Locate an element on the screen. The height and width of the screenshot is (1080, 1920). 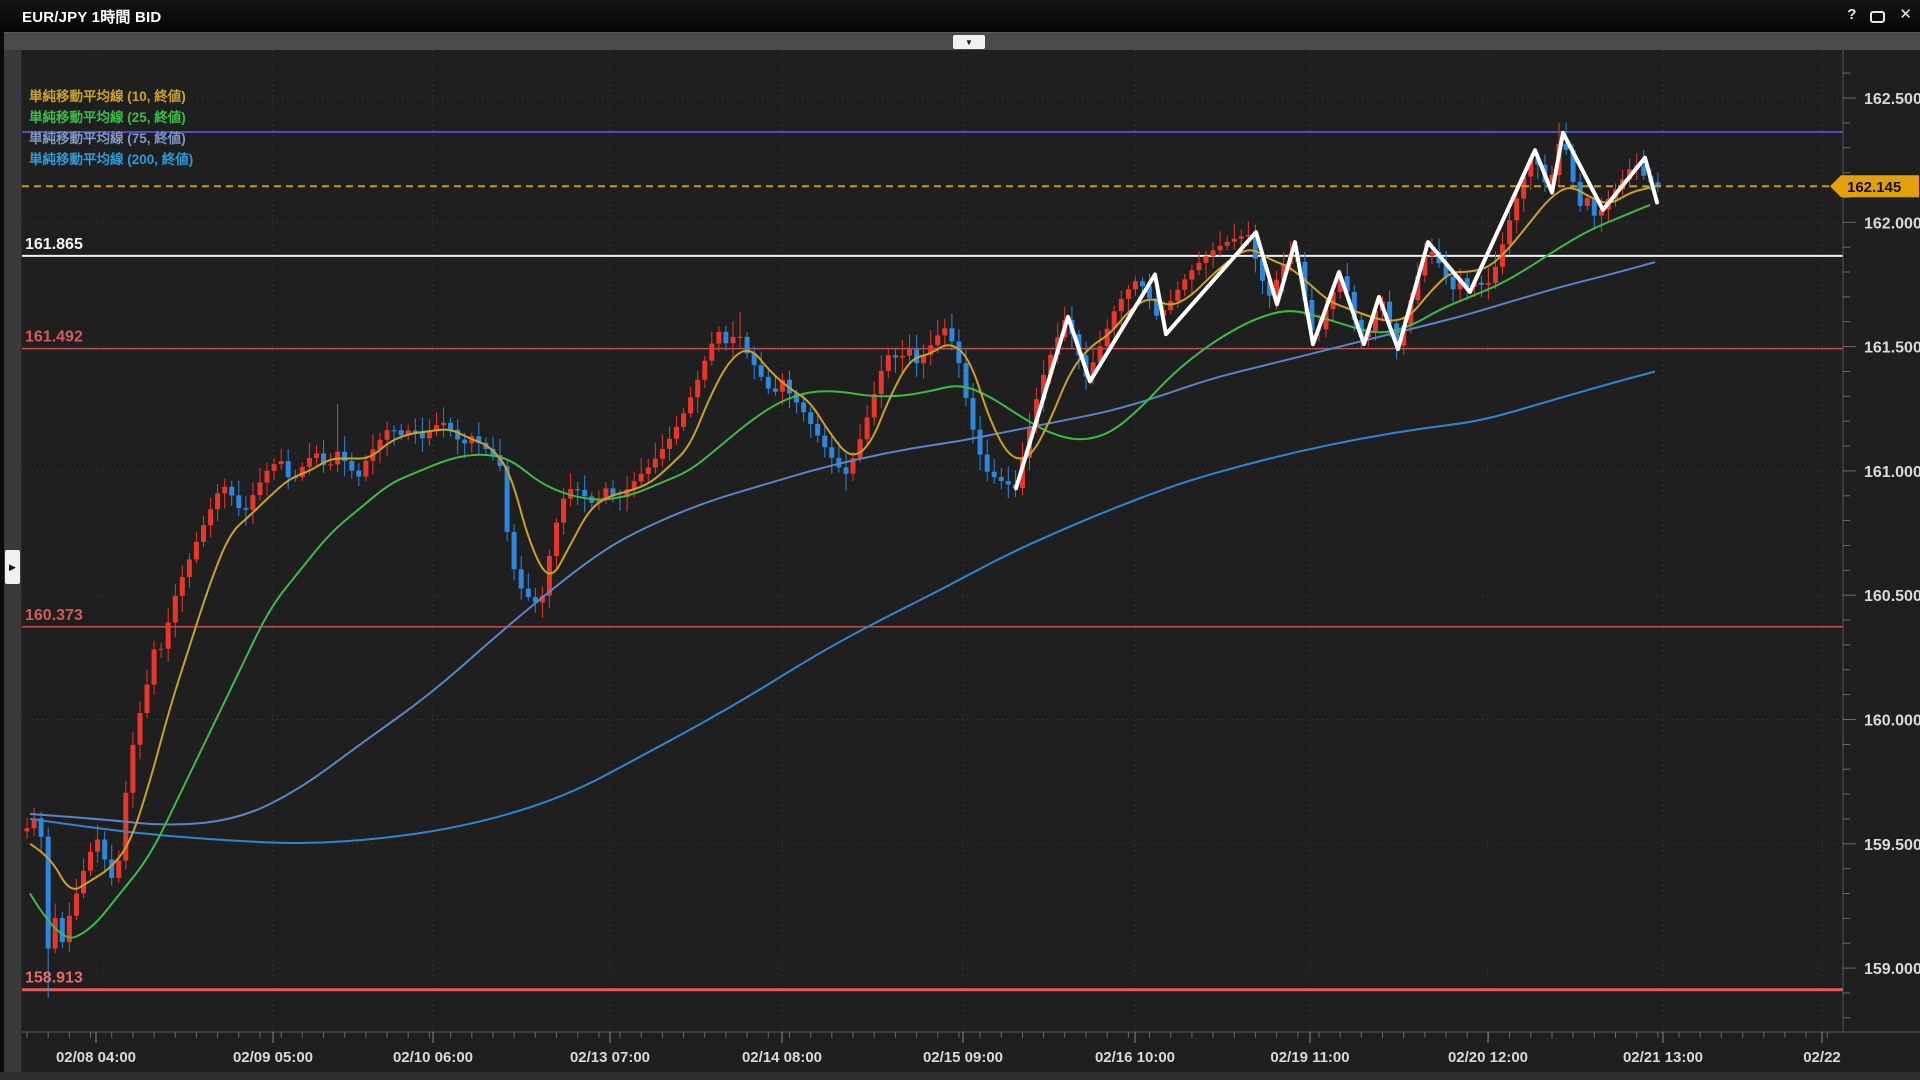
toolbar-strip: ▼ is located at coordinates (962, 41).